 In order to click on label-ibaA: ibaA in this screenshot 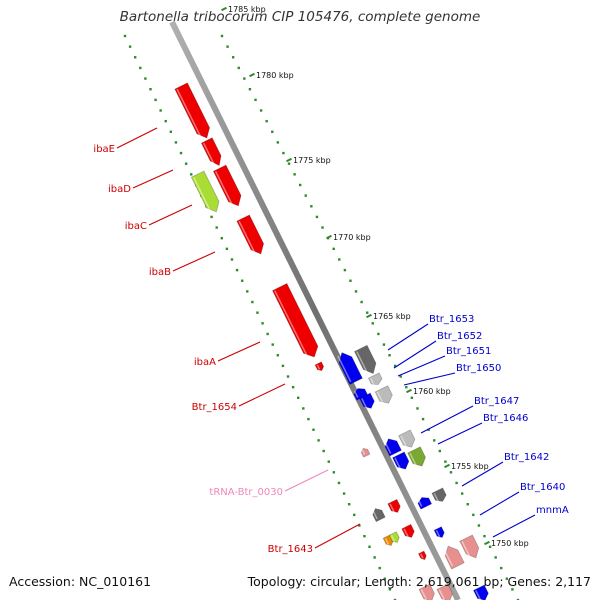, I will do `click(205, 362)`.